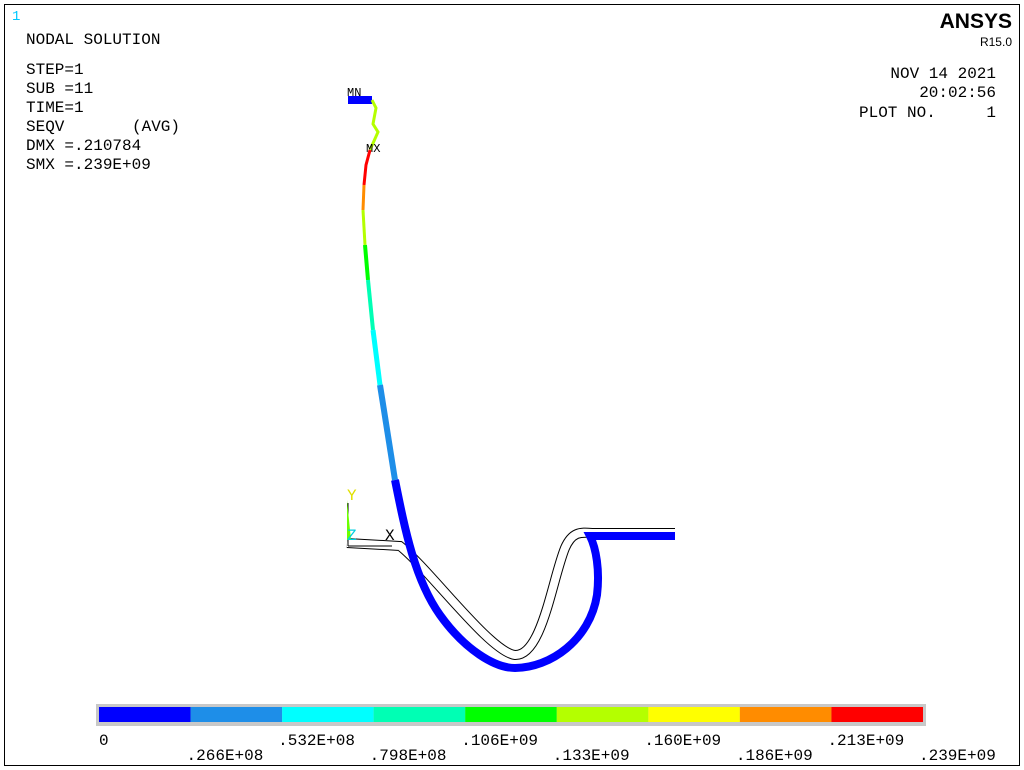 The image size is (1024, 770). Describe the element at coordinates (83, 146) in the screenshot. I see `dmx: DMX =.210784` at that location.